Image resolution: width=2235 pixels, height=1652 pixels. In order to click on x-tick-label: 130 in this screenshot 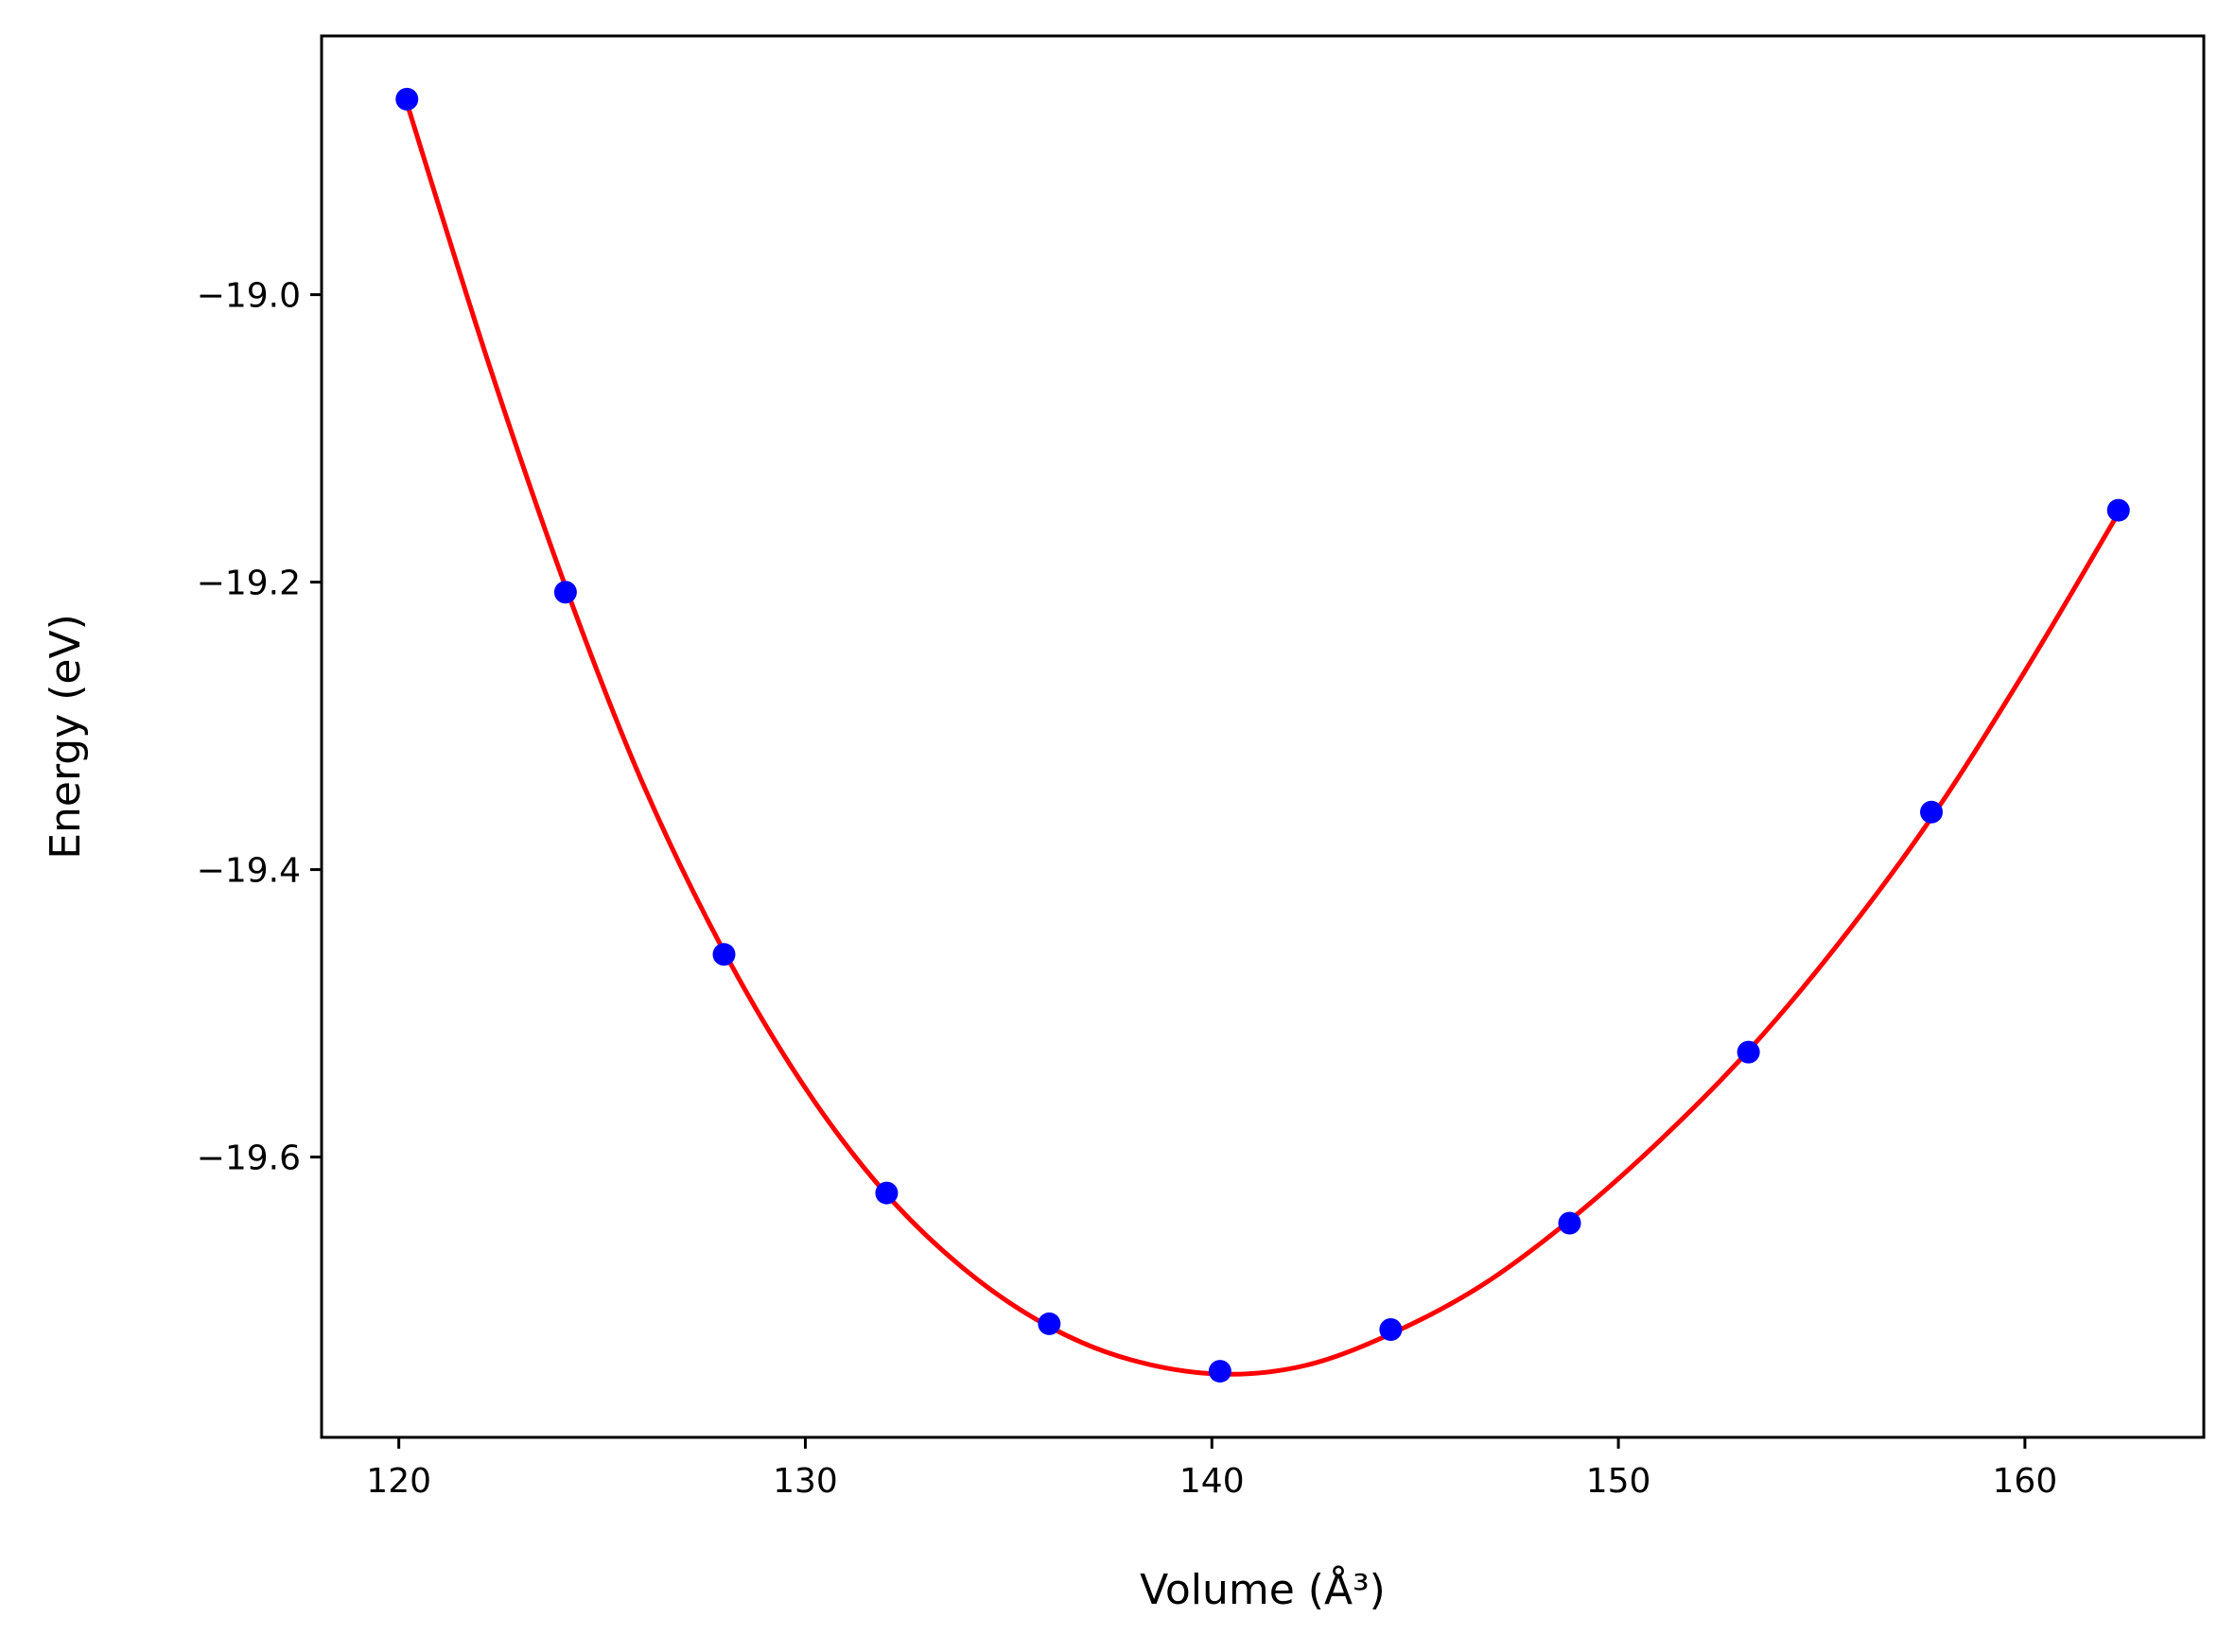, I will do `click(805, 1482)`.